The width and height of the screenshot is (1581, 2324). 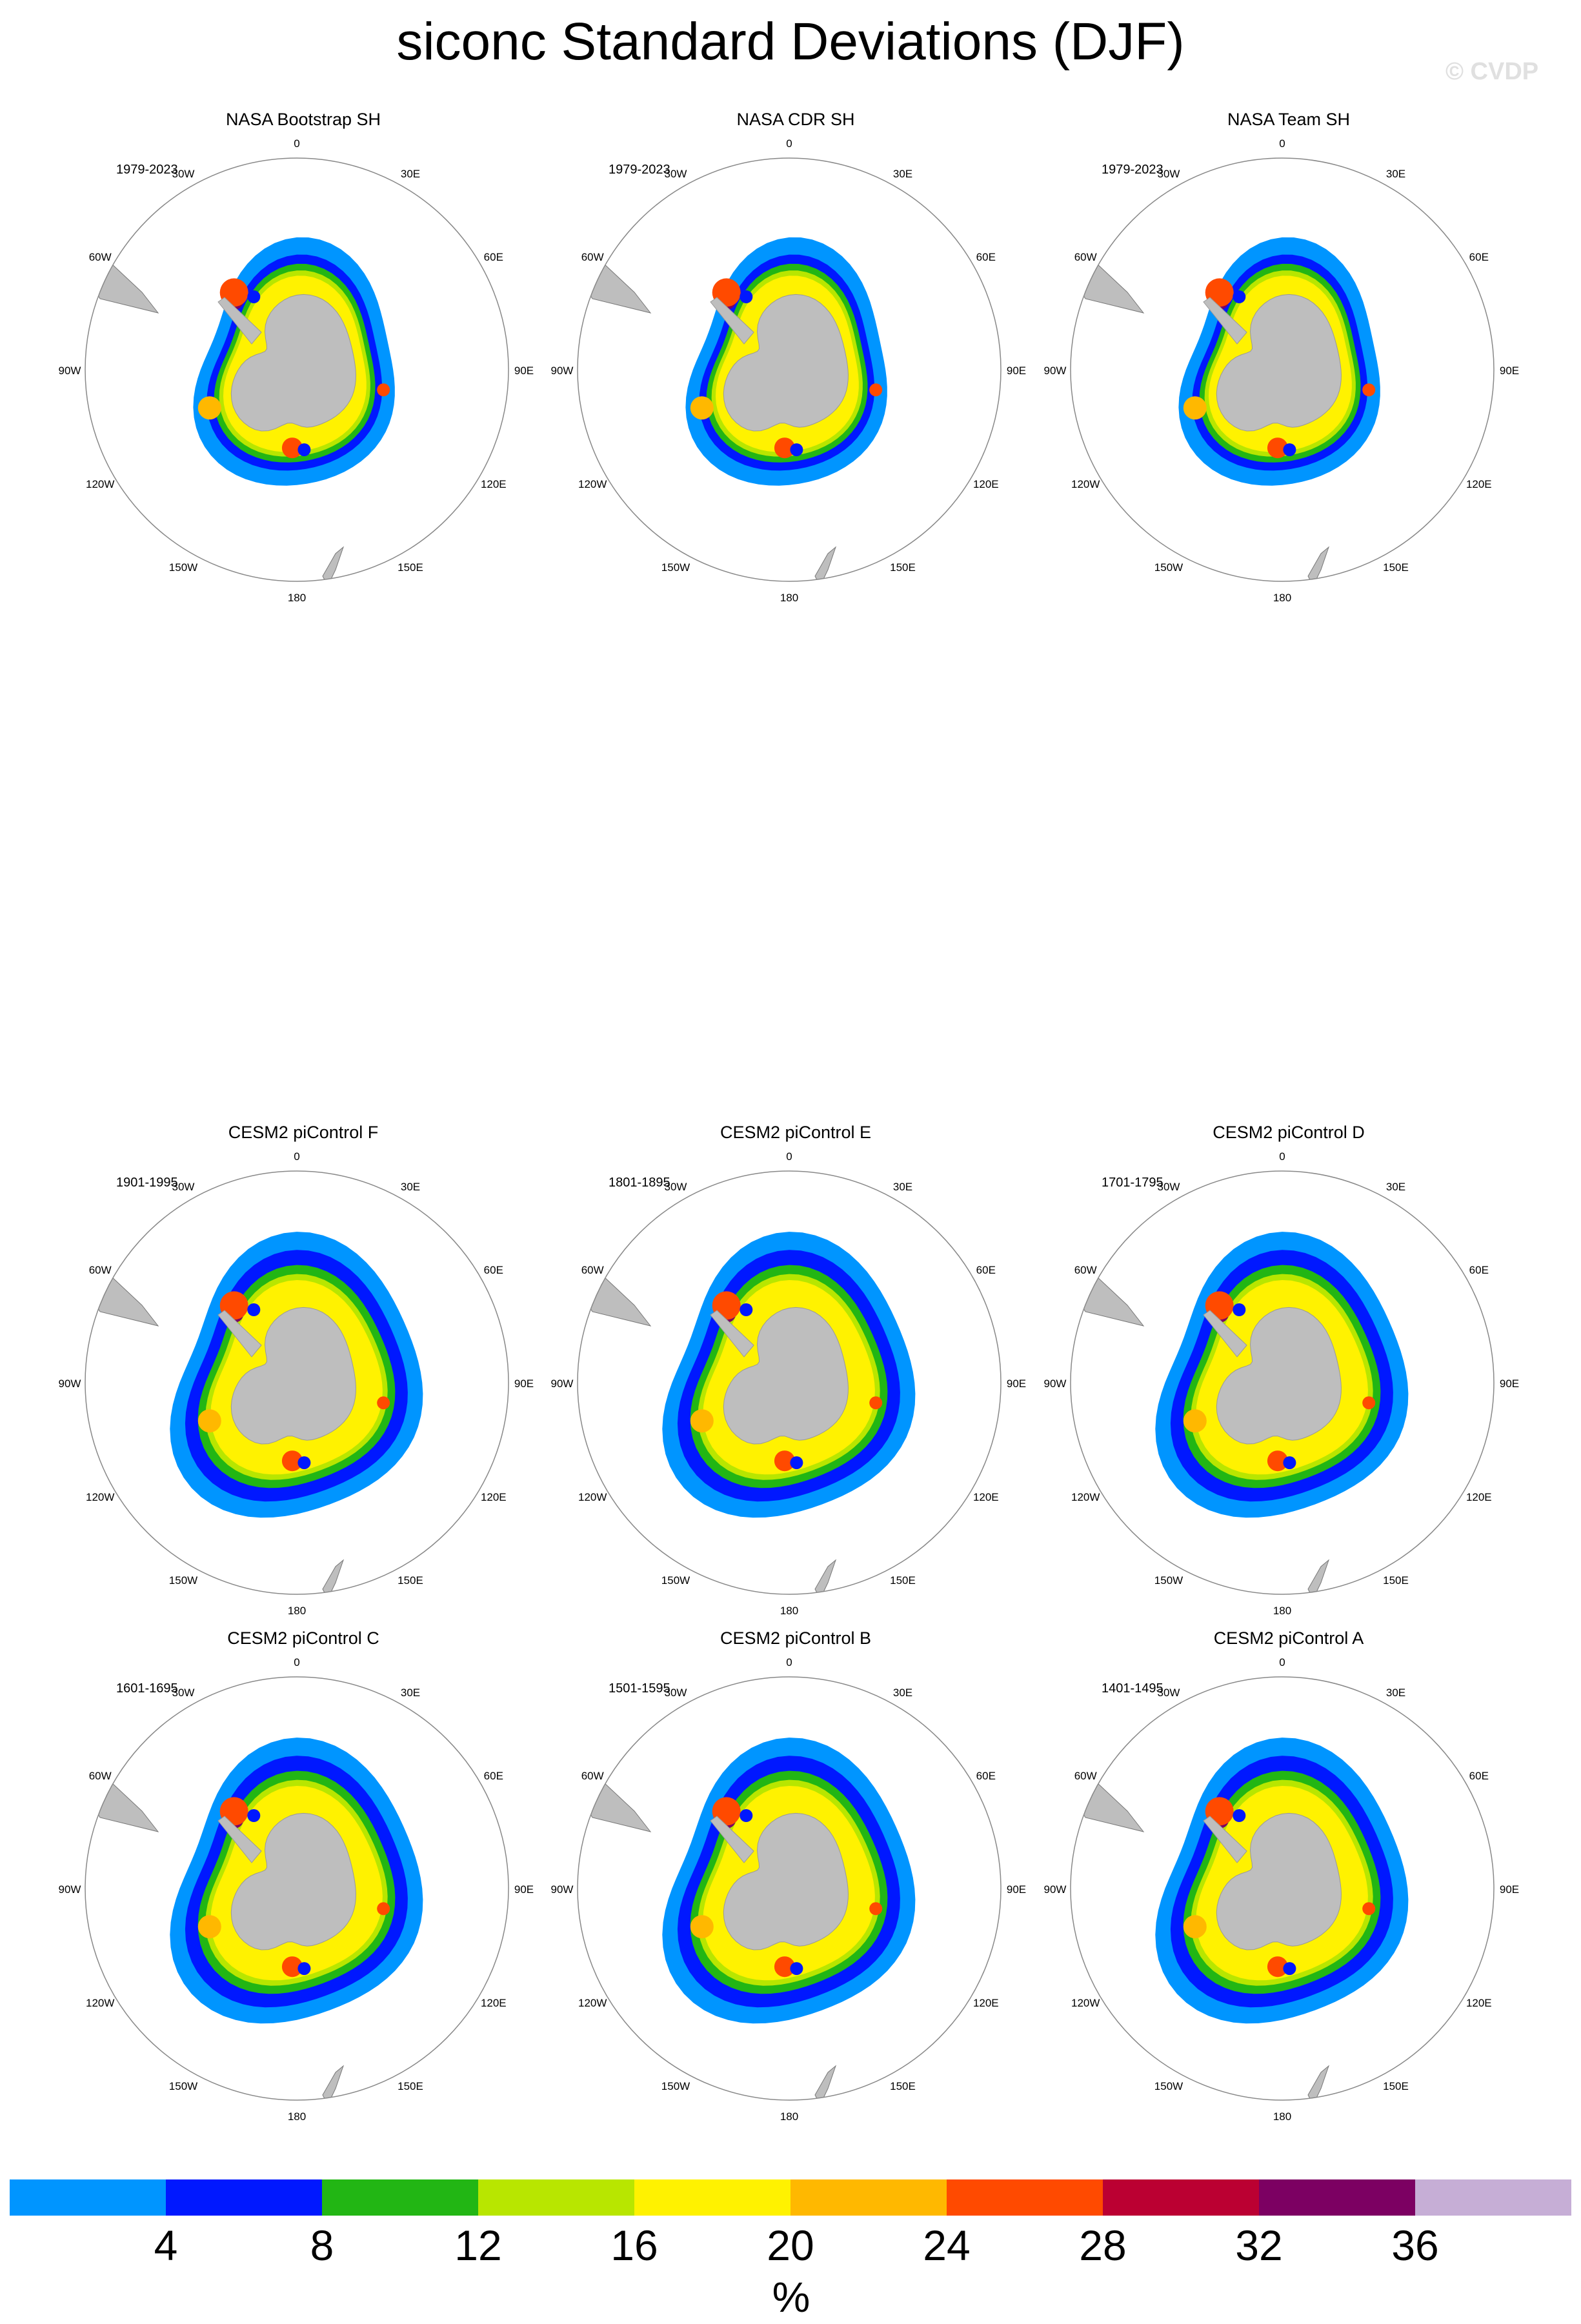 What do you see at coordinates (147, 1688) in the screenshot?
I see `panel-years: 1601-1695` at bounding box center [147, 1688].